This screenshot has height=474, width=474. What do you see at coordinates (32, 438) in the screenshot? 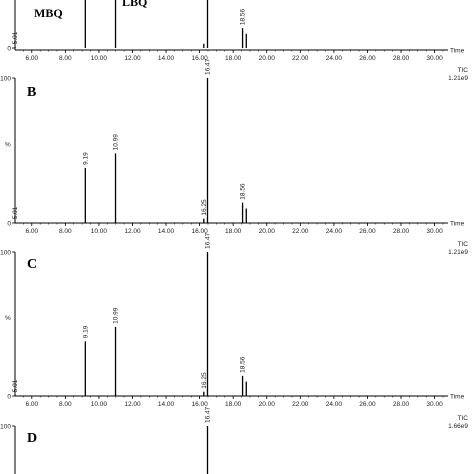
I see `panel-letter: D` at bounding box center [32, 438].